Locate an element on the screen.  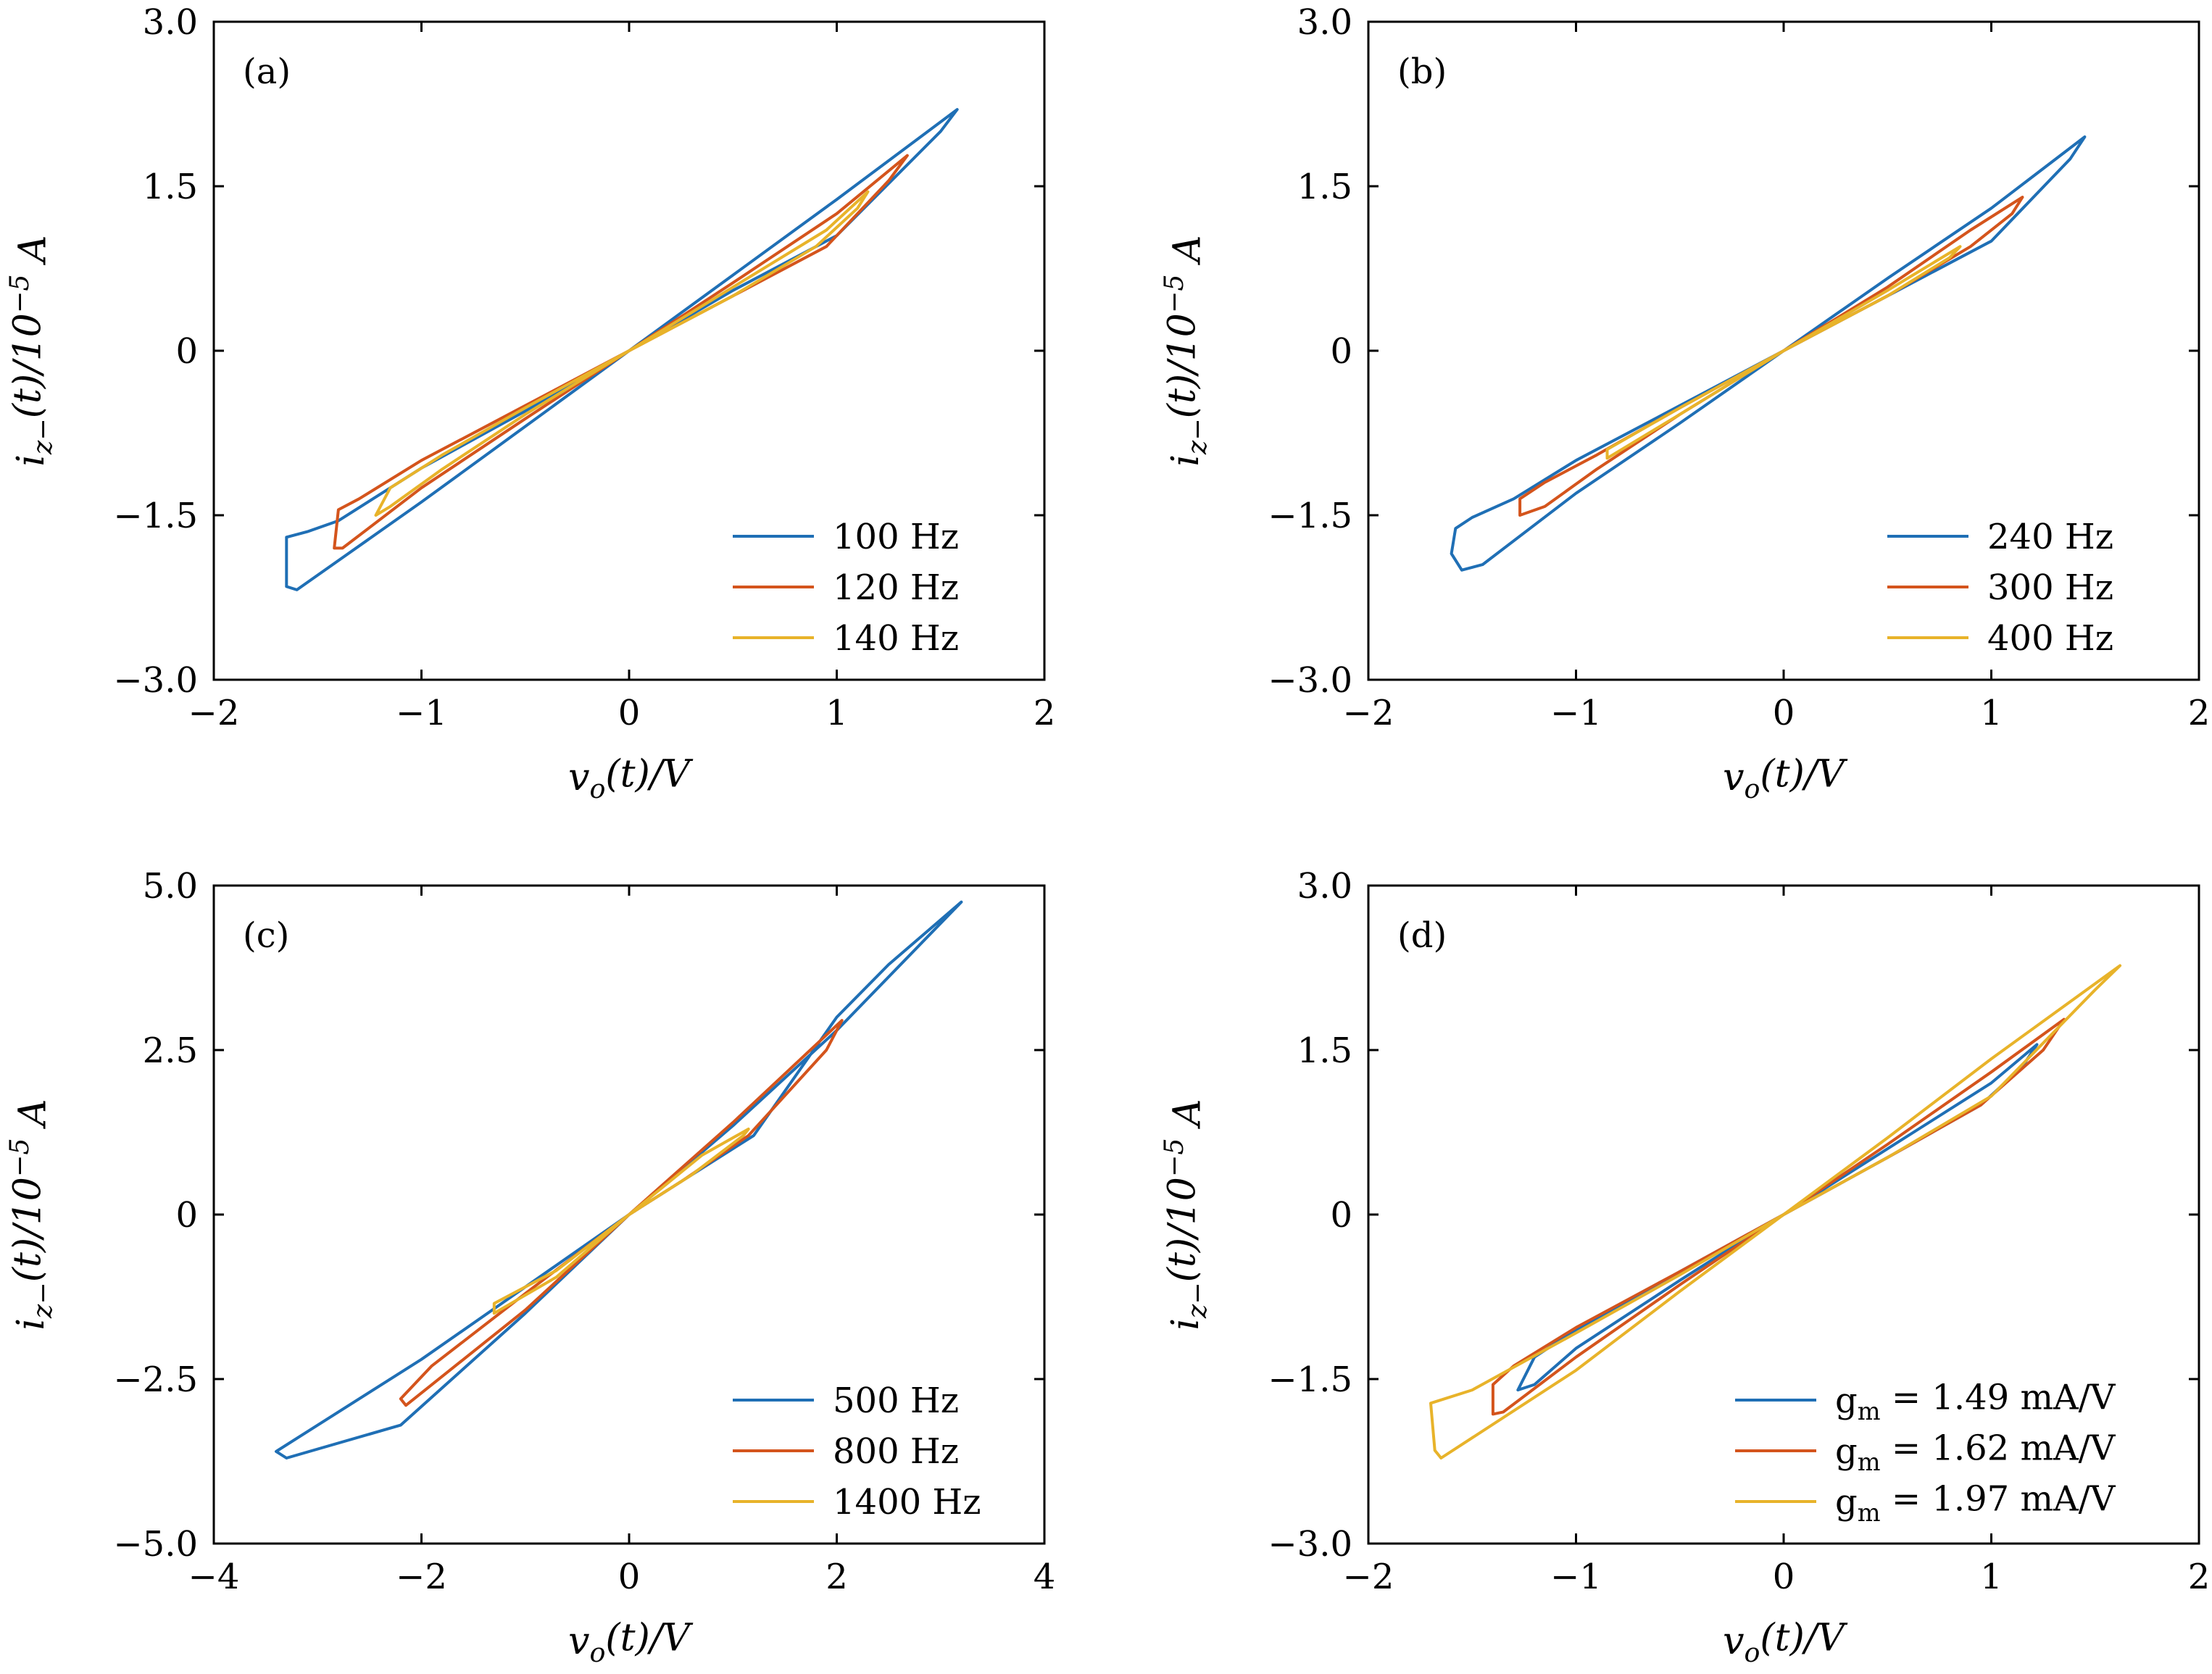
panel-label: (c) is located at coordinates (266, 935).